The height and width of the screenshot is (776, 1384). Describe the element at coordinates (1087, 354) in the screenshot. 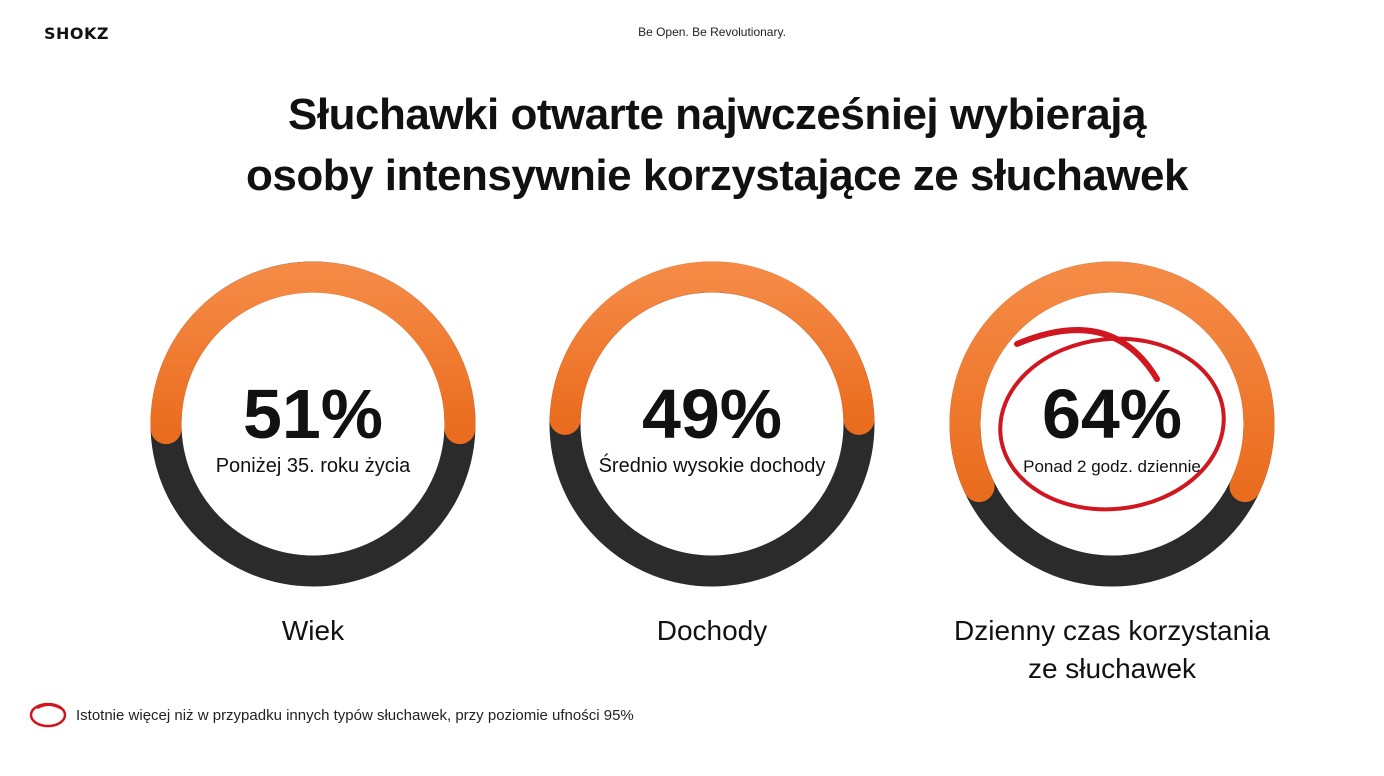

I see `highlight-stroke` at that location.